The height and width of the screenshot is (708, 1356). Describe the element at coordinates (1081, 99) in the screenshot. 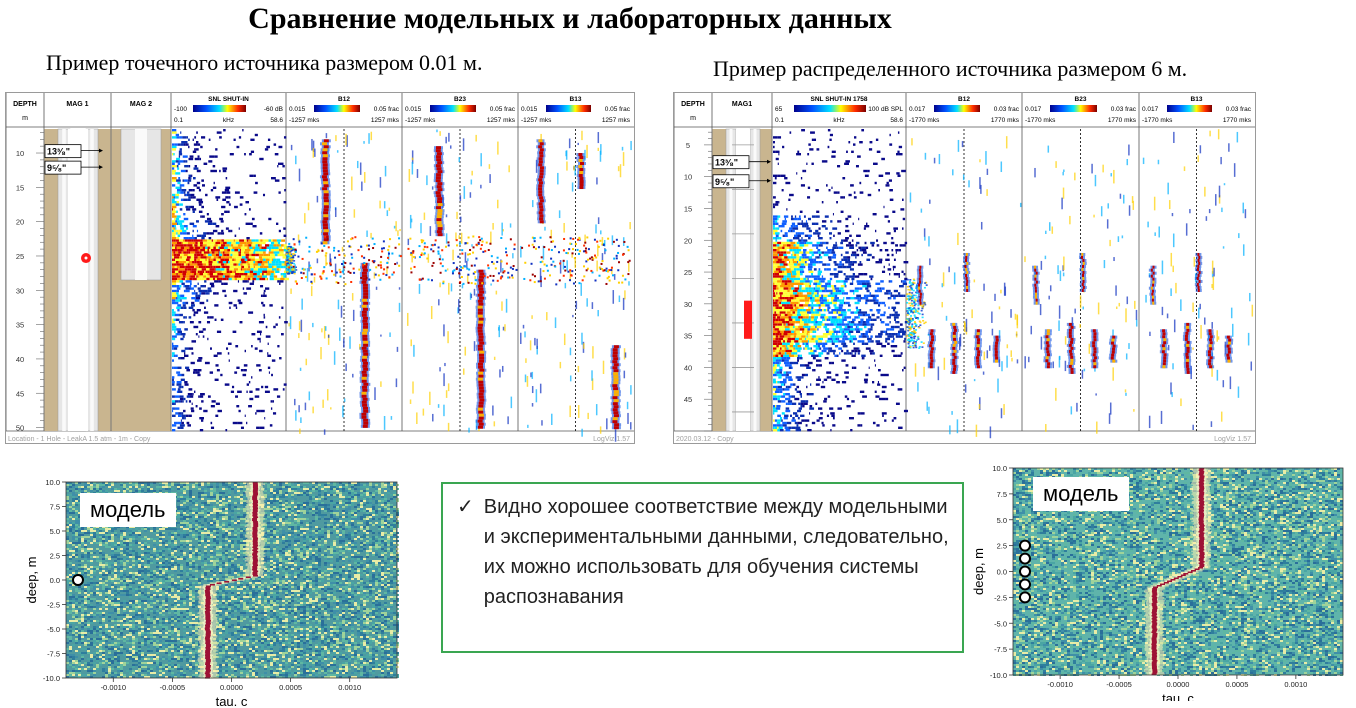

I see `track-header: B23` at that location.